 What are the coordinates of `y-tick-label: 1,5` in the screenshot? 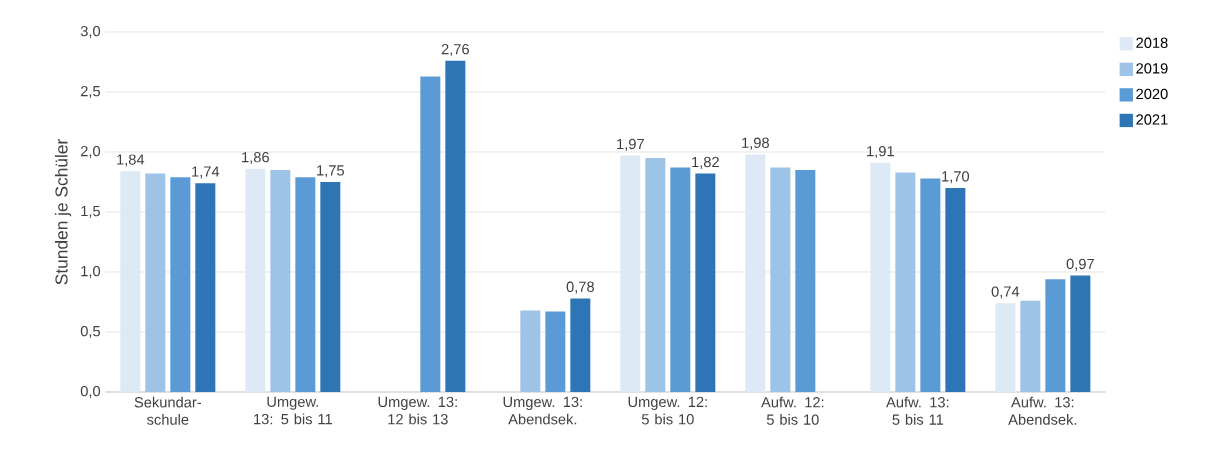 It's located at (90, 212).